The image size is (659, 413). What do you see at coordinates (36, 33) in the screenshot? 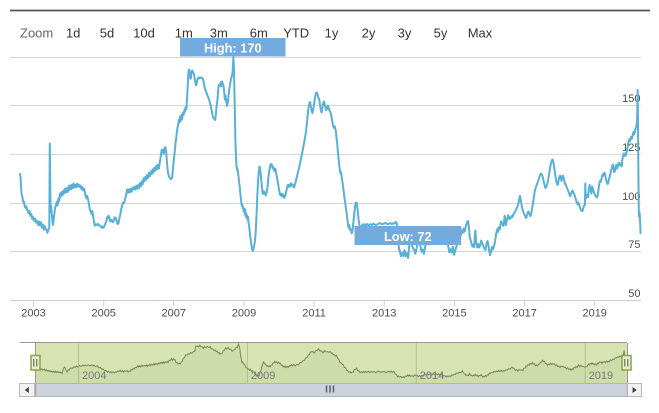
I see `svg-text: Zoom` at bounding box center [36, 33].